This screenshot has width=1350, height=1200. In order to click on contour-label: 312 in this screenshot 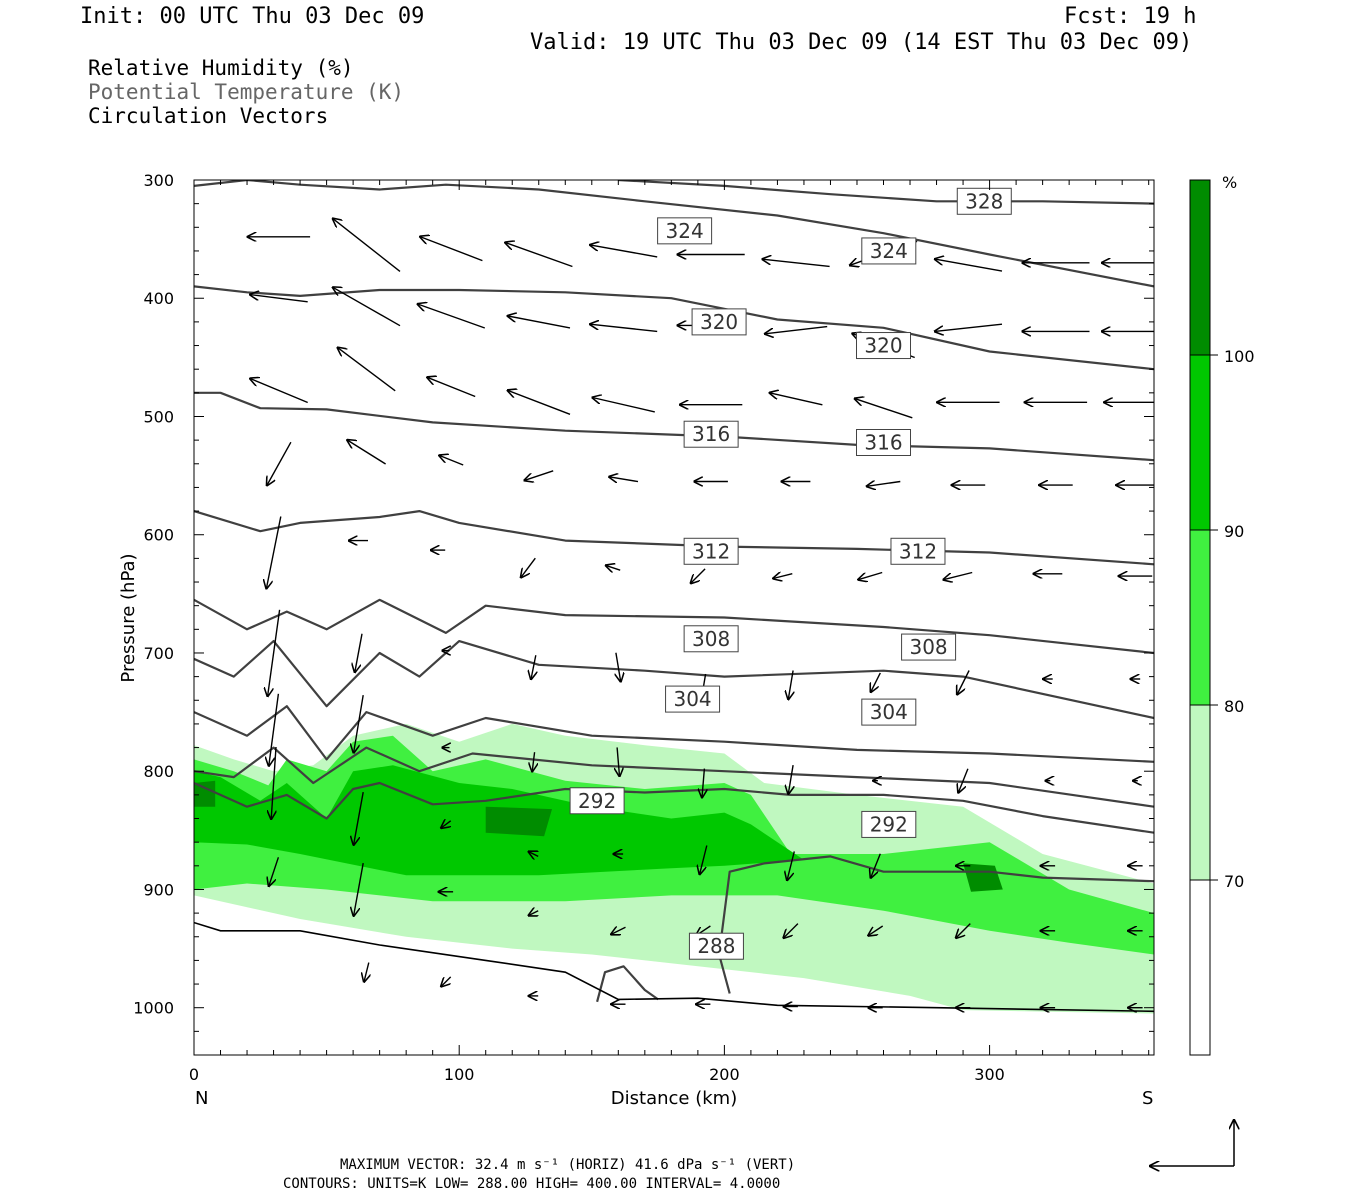, I will do `click(918, 551)`.